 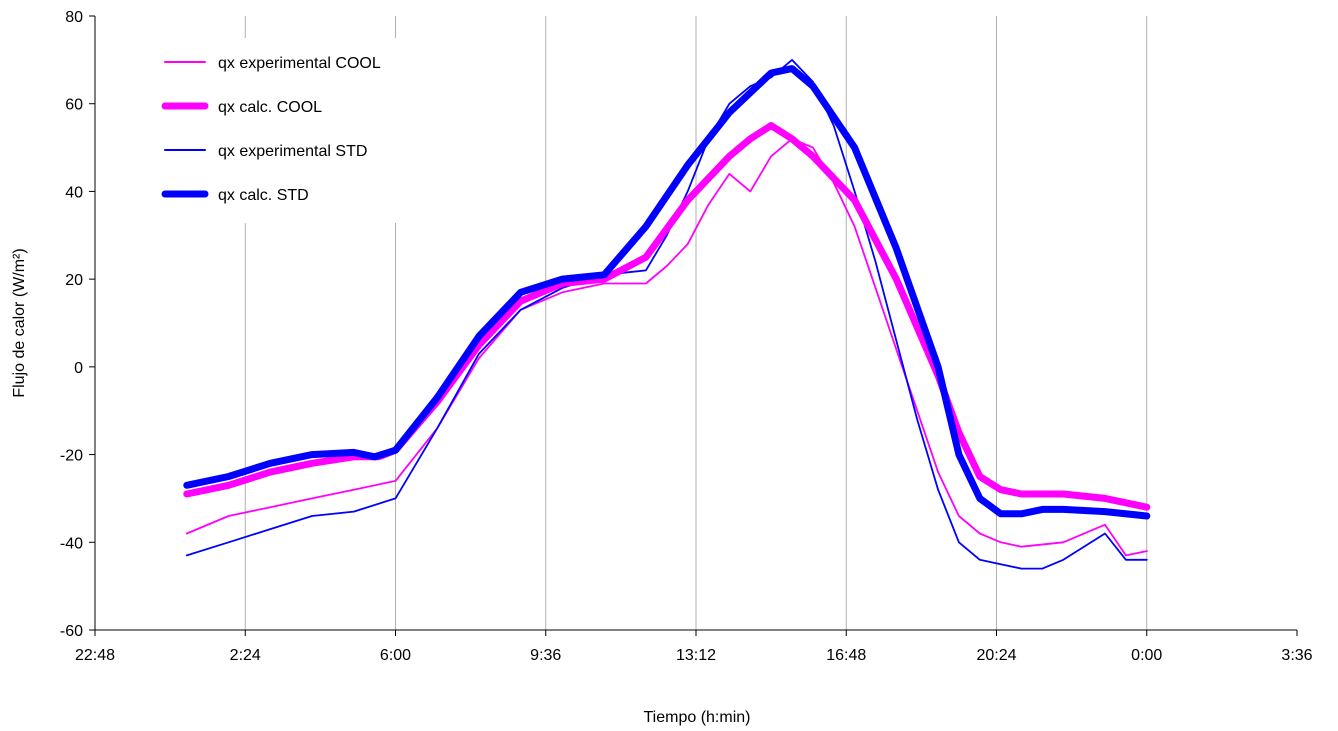 I want to click on x-tick-label-8: 3:36, so click(x=1296, y=655).